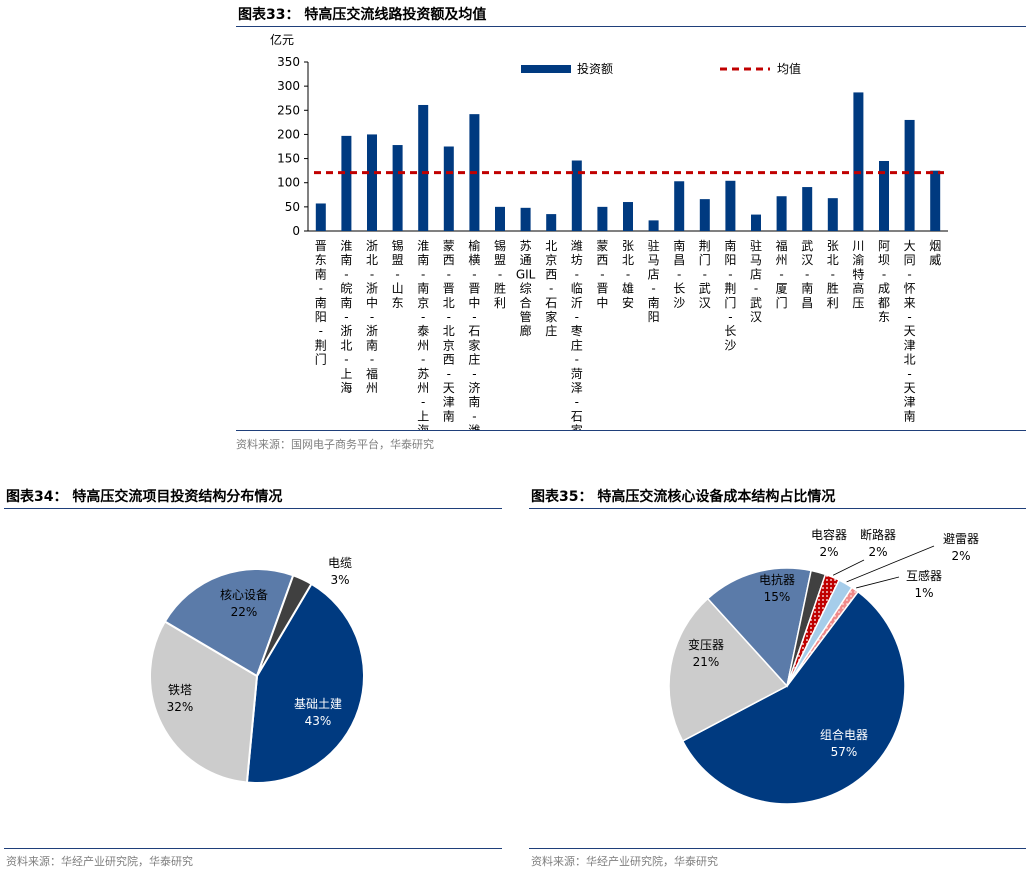 The image size is (1030, 872). I want to click on y-tick-label: 0, so click(296, 231).